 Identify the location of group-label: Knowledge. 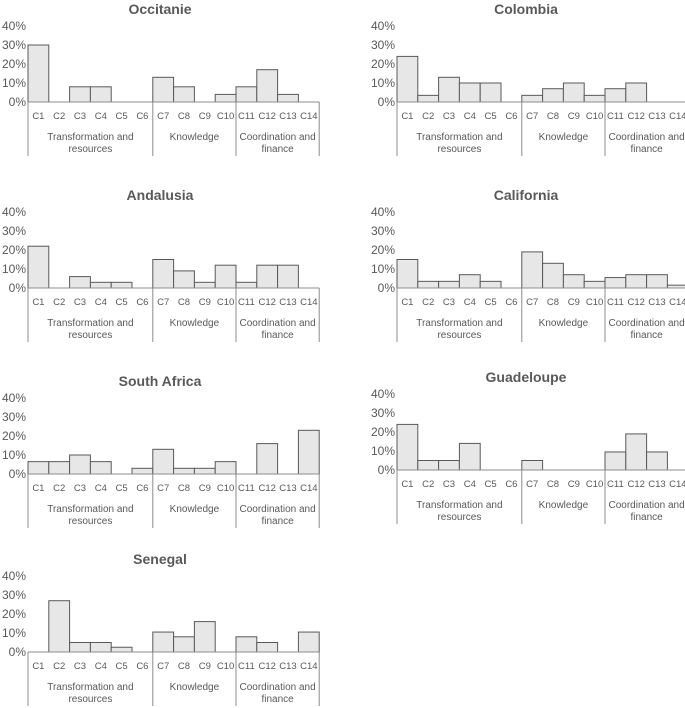
(564, 323).